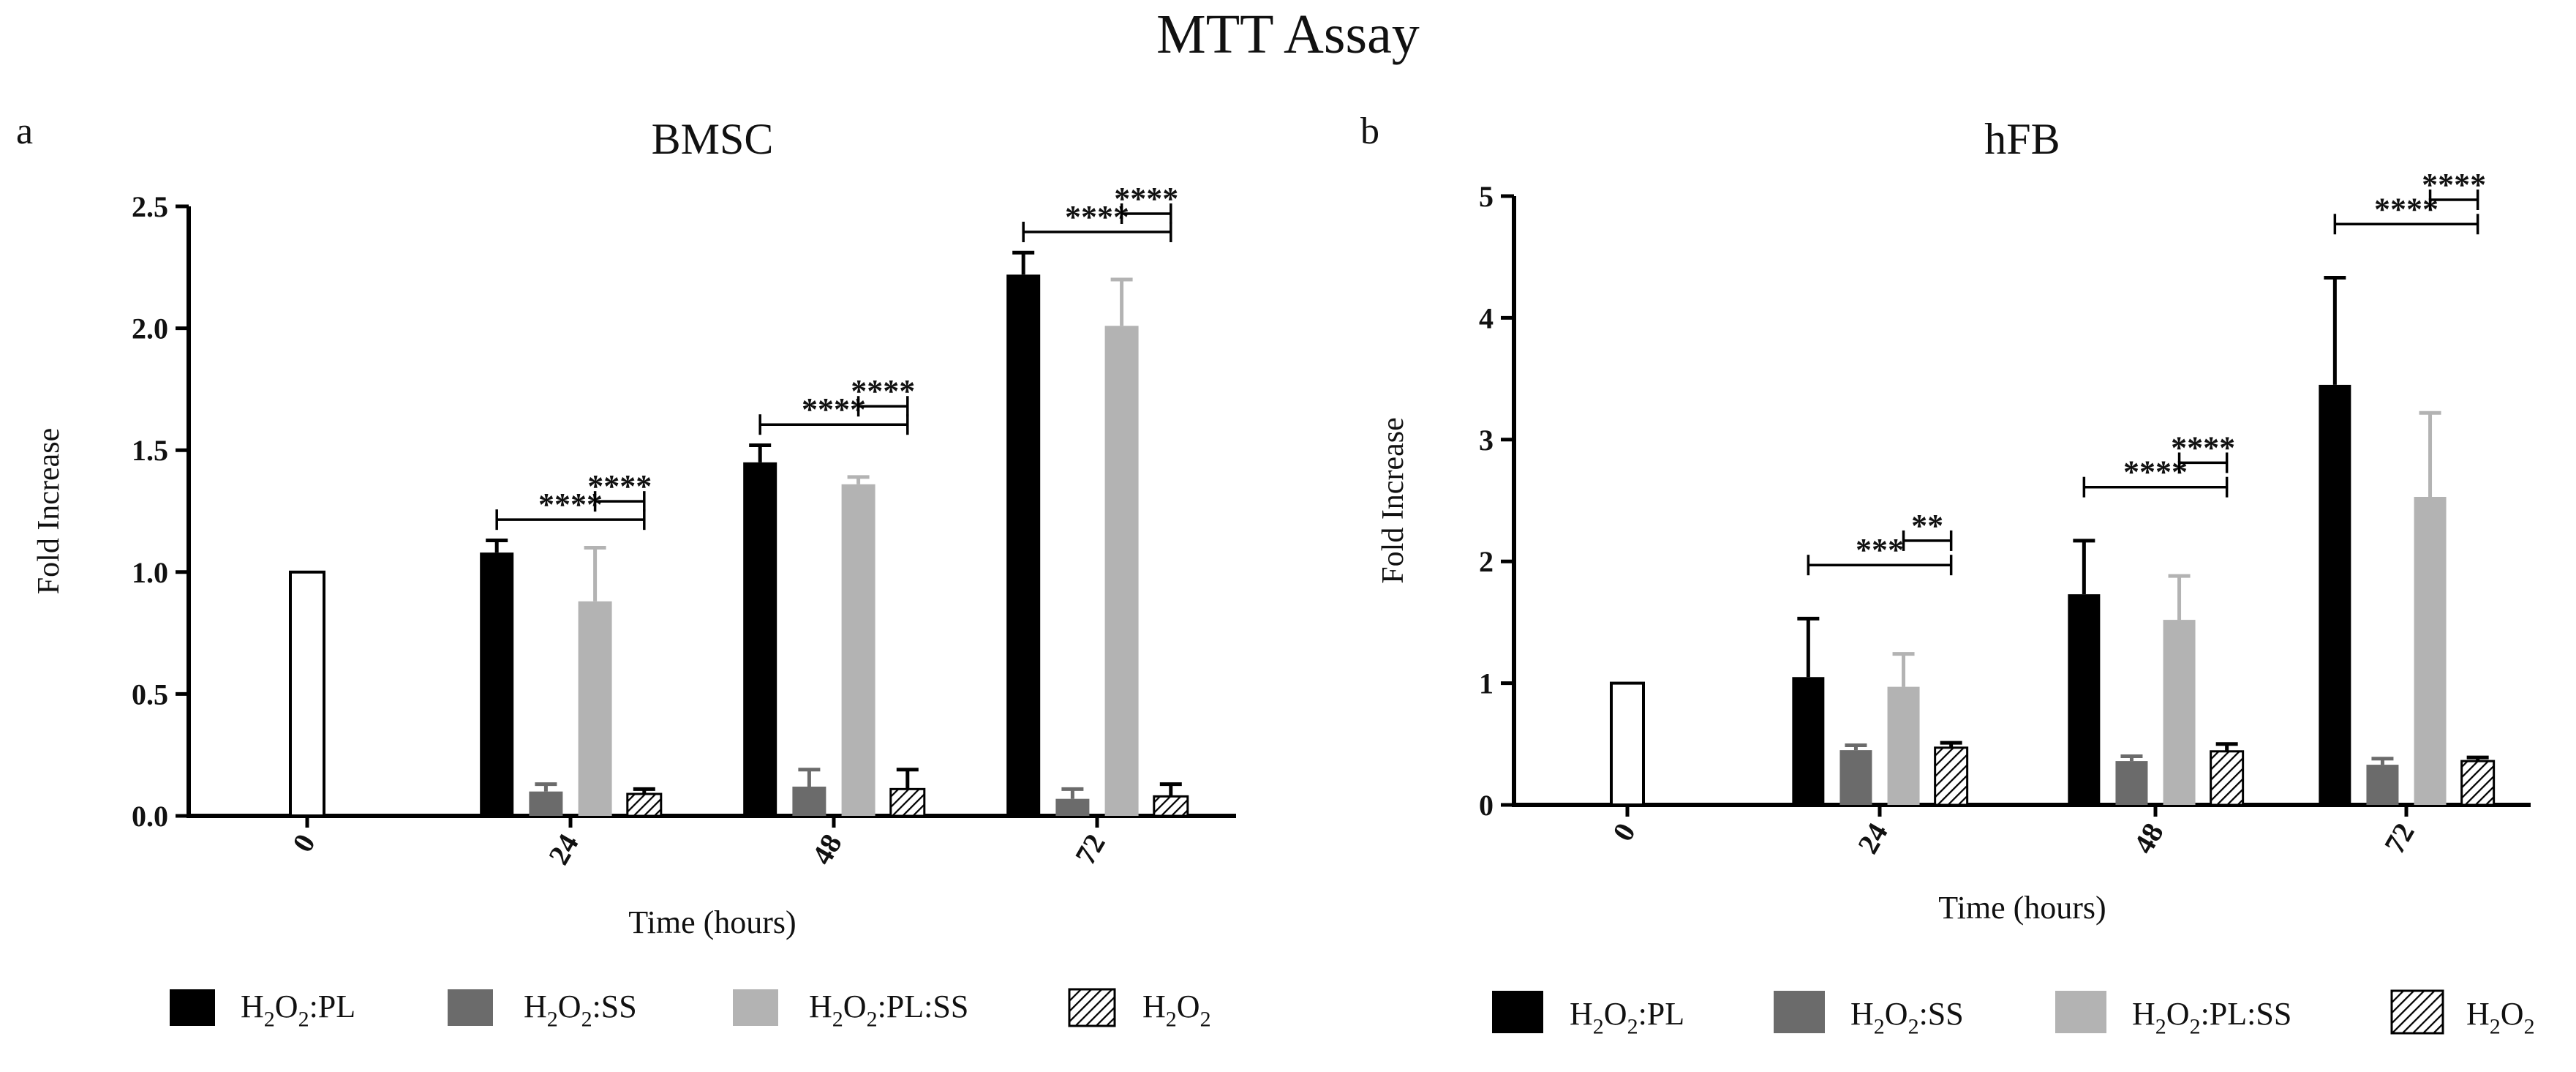  Describe the element at coordinates (1486, 197) in the screenshot. I see `y-tick-label: 5` at that location.